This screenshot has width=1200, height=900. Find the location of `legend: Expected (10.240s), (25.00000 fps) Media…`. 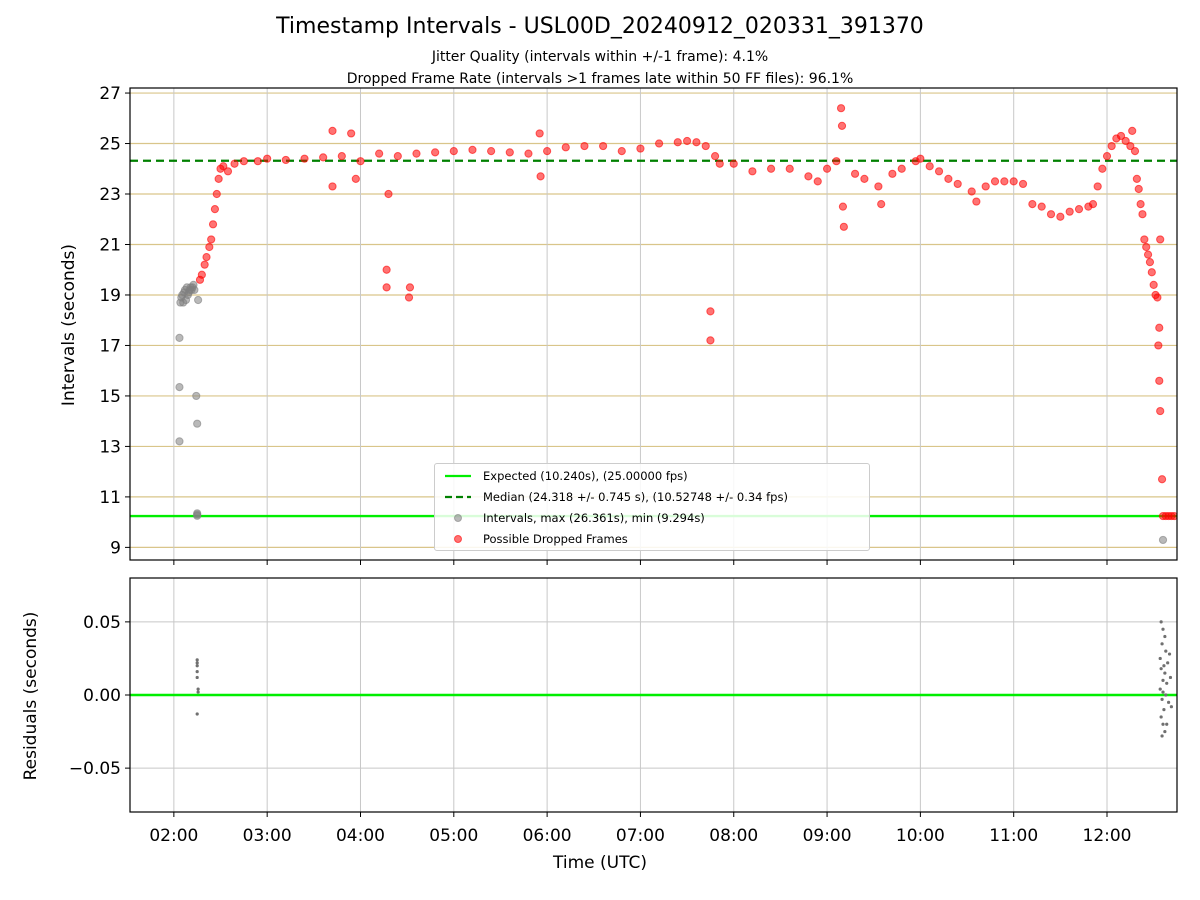

legend: Expected (10.240s), (25.00000 fps) Media… is located at coordinates (652, 507).